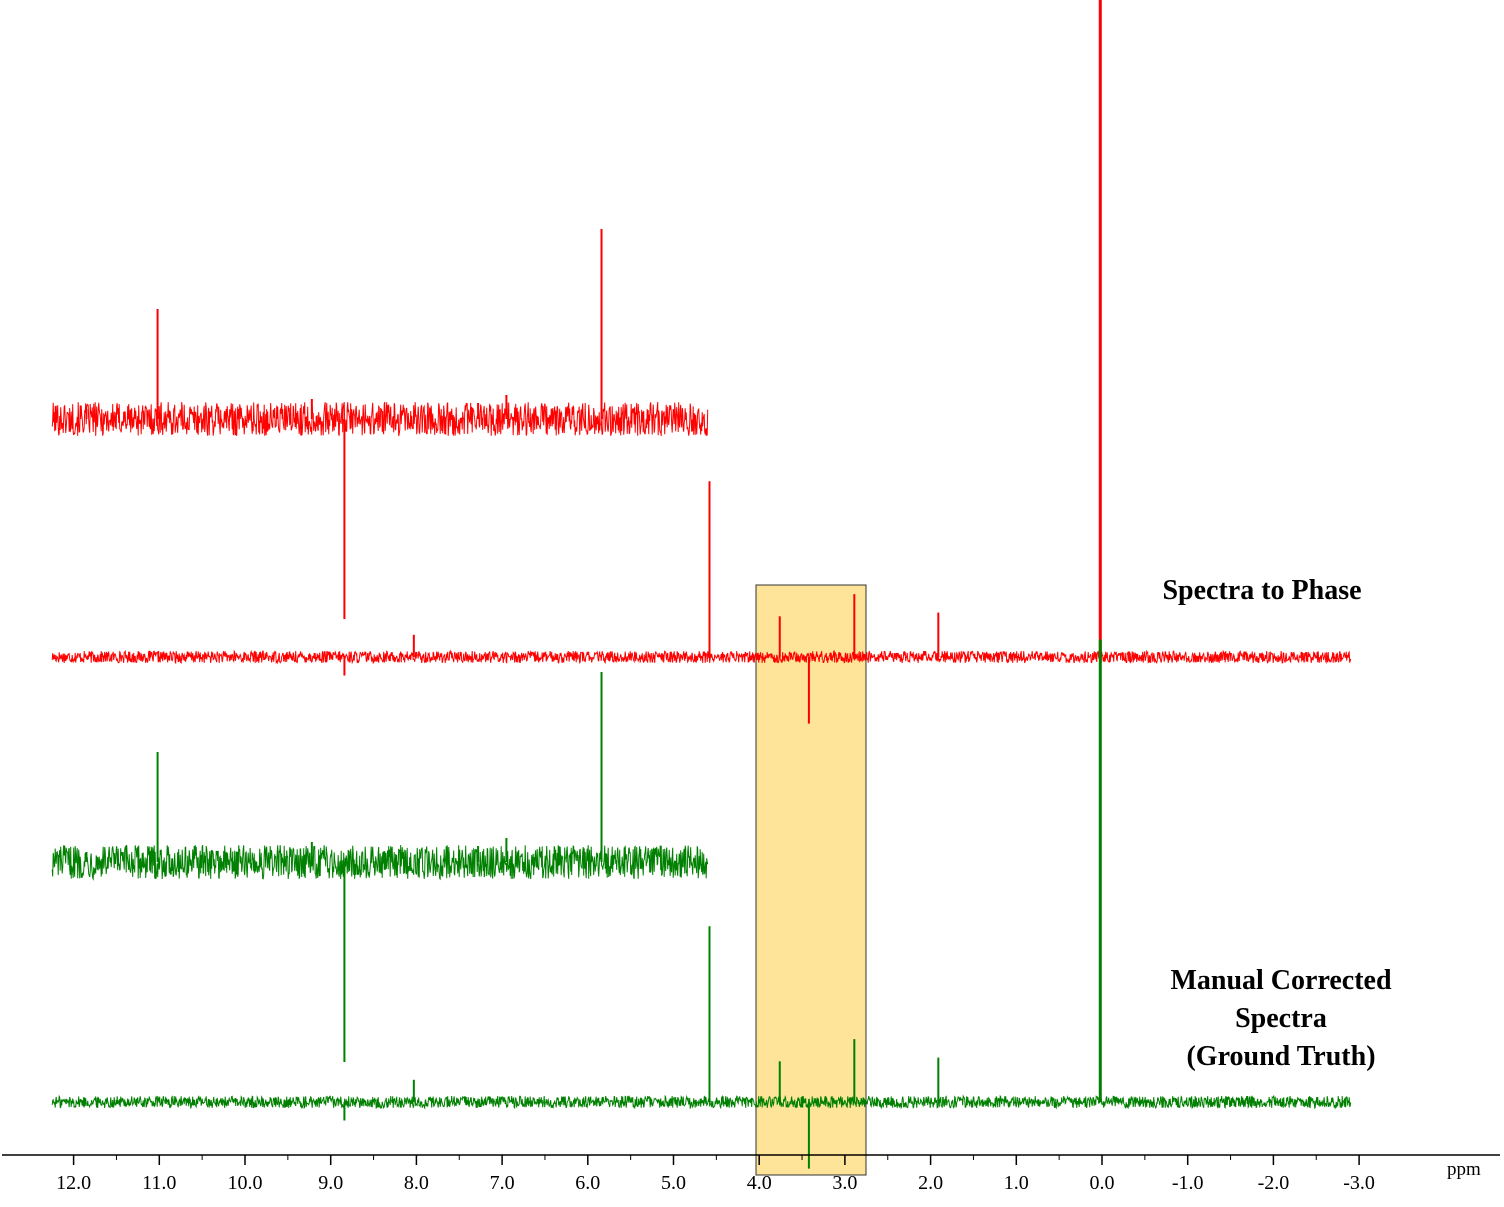 The width and height of the screenshot is (1504, 1207). I want to click on x-axis-unit-label: ppm, so click(1464, 1169).